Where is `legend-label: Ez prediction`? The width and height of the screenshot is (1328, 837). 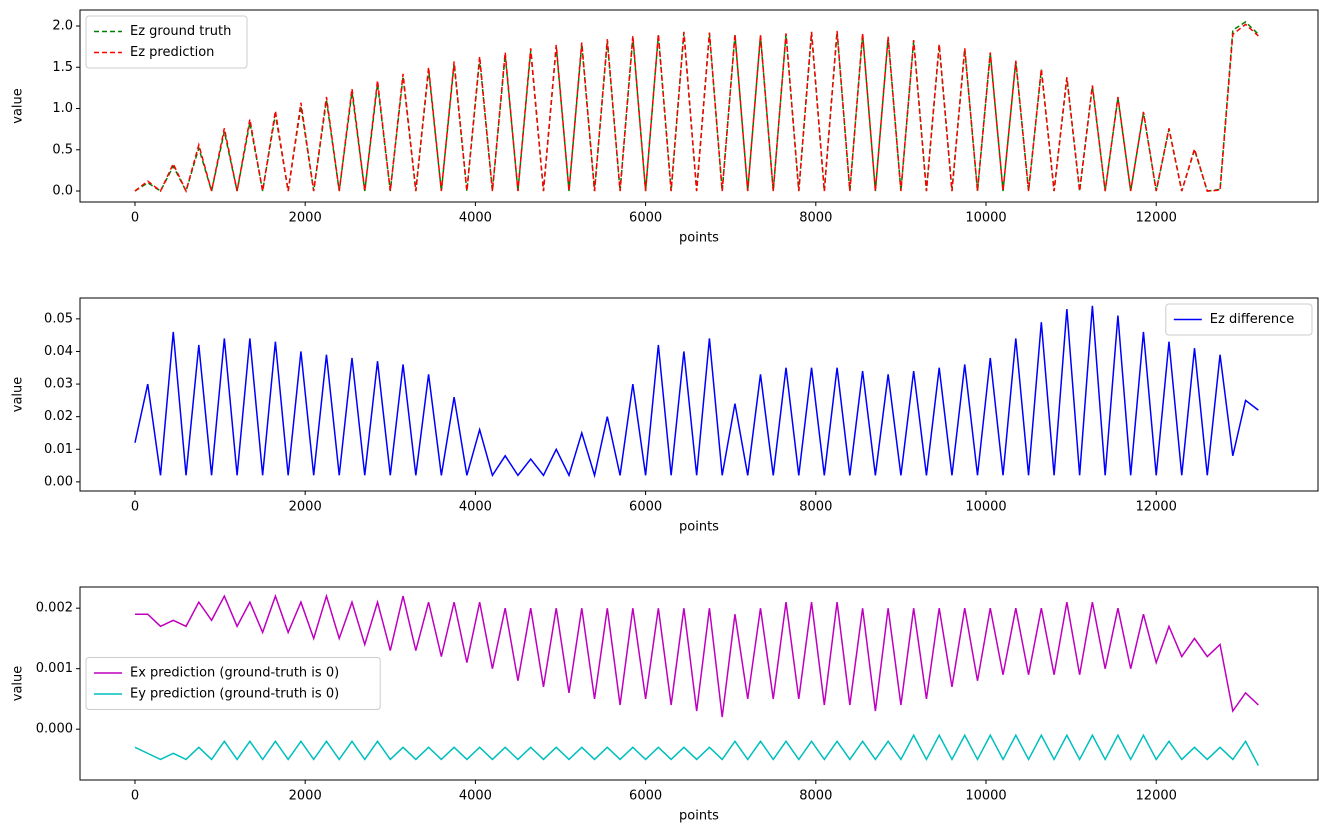
legend-label: Ez prediction is located at coordinates (172, 52).